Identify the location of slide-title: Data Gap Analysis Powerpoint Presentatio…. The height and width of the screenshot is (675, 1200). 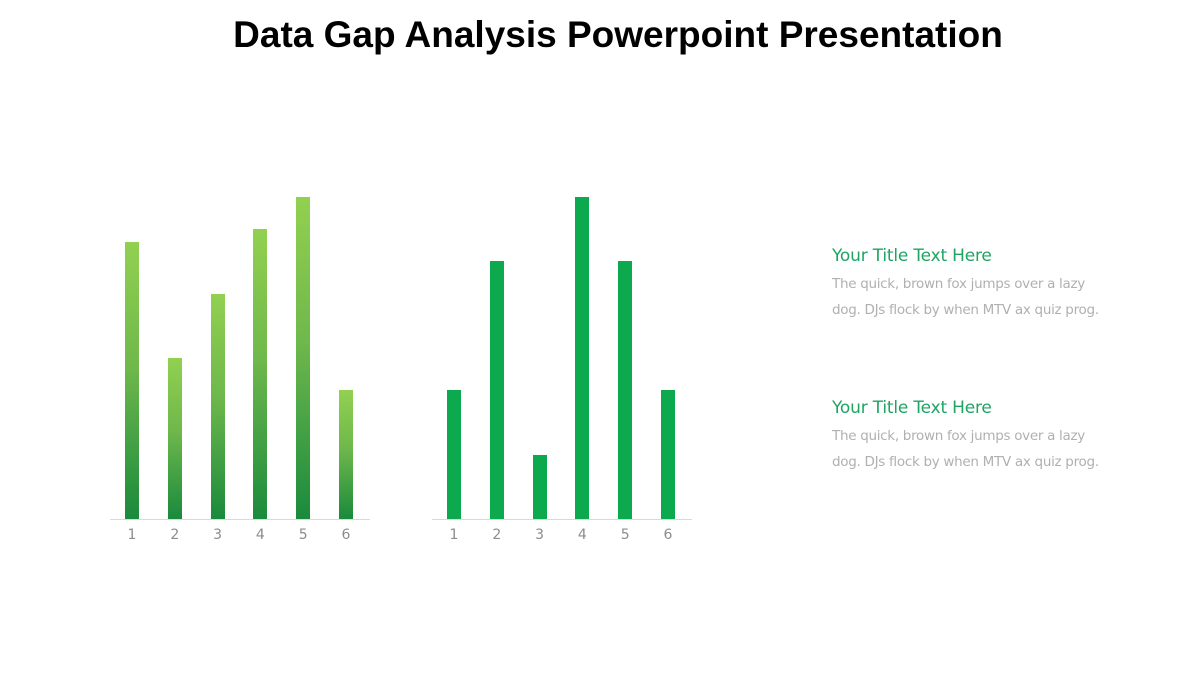
(618, 34).